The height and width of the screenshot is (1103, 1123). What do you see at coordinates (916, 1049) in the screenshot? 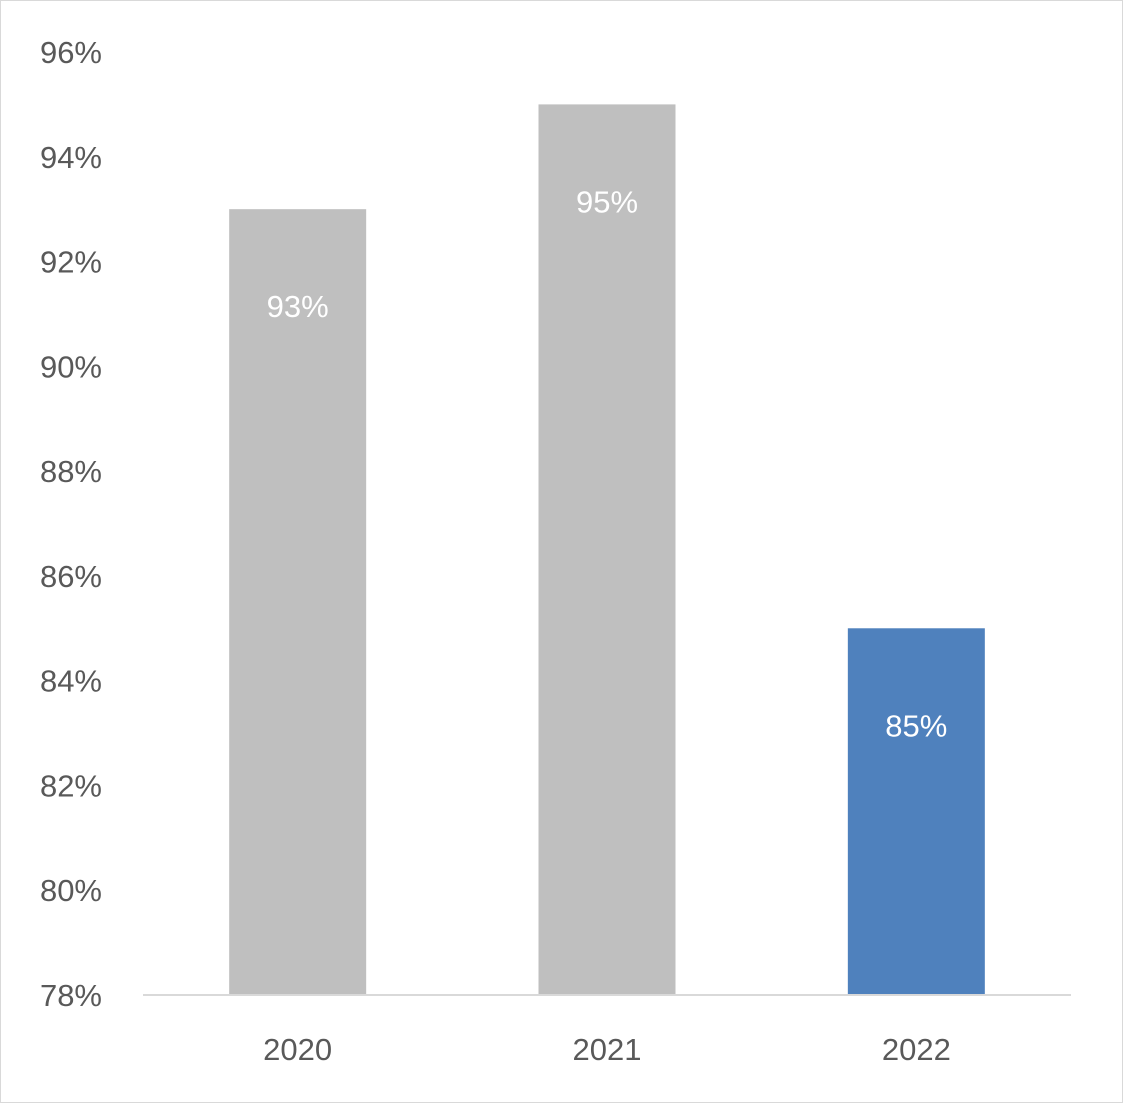
I see `x-tick-label: 2022` at bounding box center [916, 1049].